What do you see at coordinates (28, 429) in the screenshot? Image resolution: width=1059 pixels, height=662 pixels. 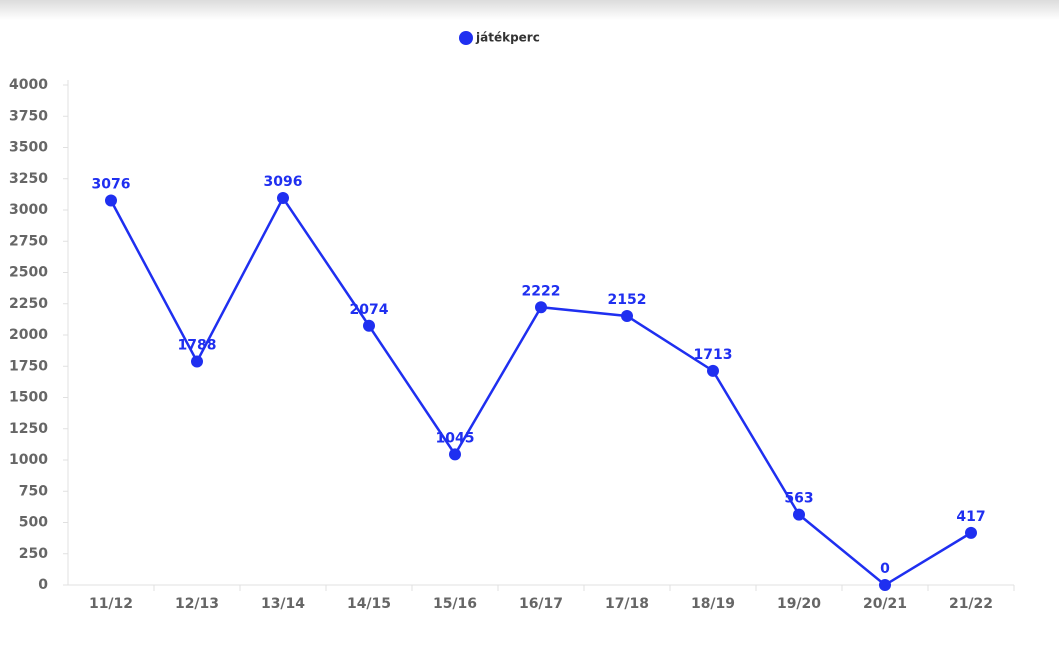 I see `y-tick-label: 1250` at bounding box center [28, 429].